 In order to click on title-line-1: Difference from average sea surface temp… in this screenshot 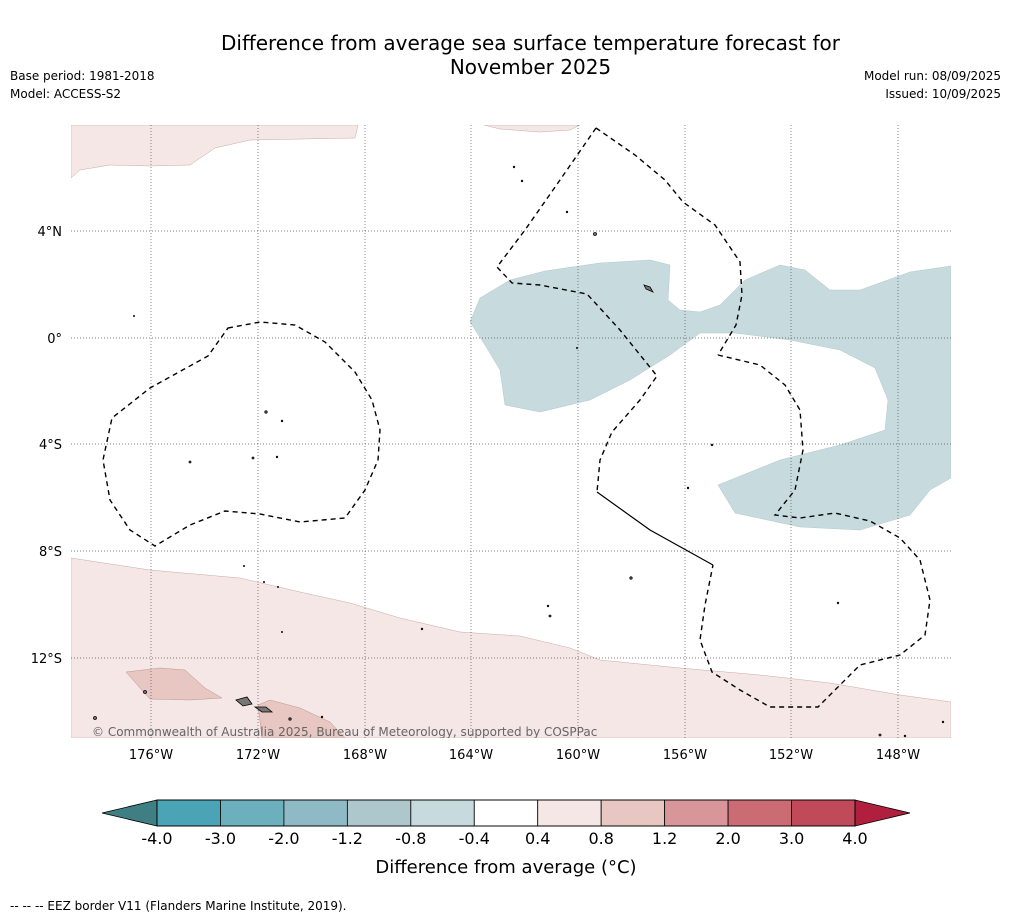, I will do `click(530, 43)`.